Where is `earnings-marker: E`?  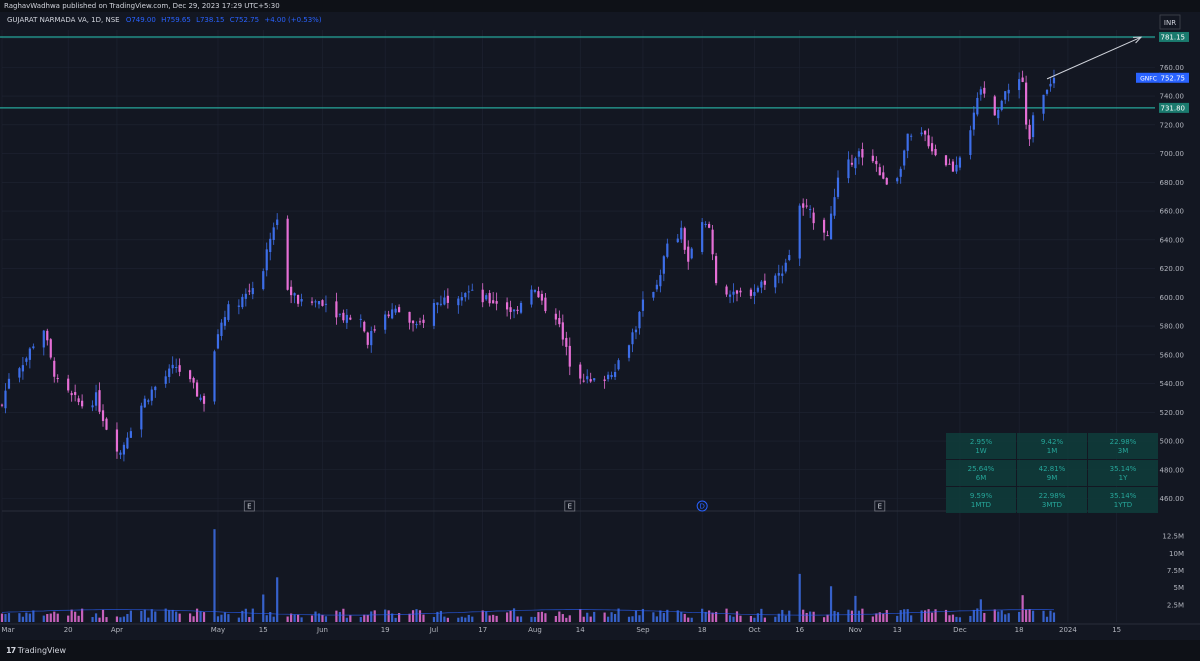 earnings-marker: E is located at coordinates (880, 506).